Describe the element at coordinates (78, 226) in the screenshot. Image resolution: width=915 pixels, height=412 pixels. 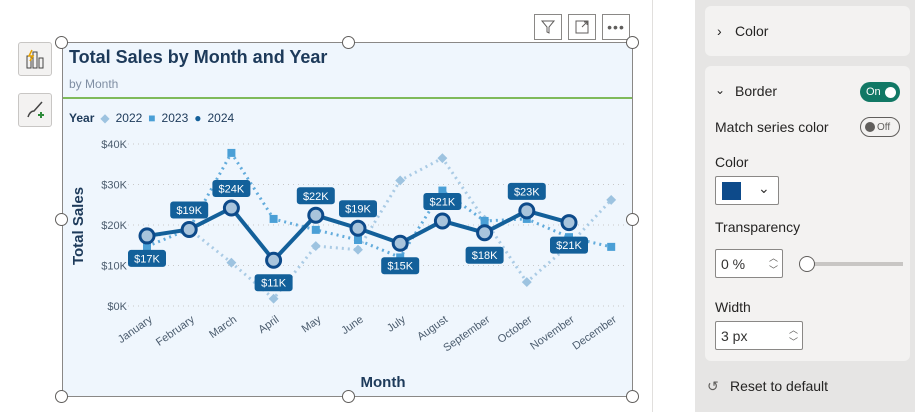
I see `y-axis-title: Total Sales` at that location.